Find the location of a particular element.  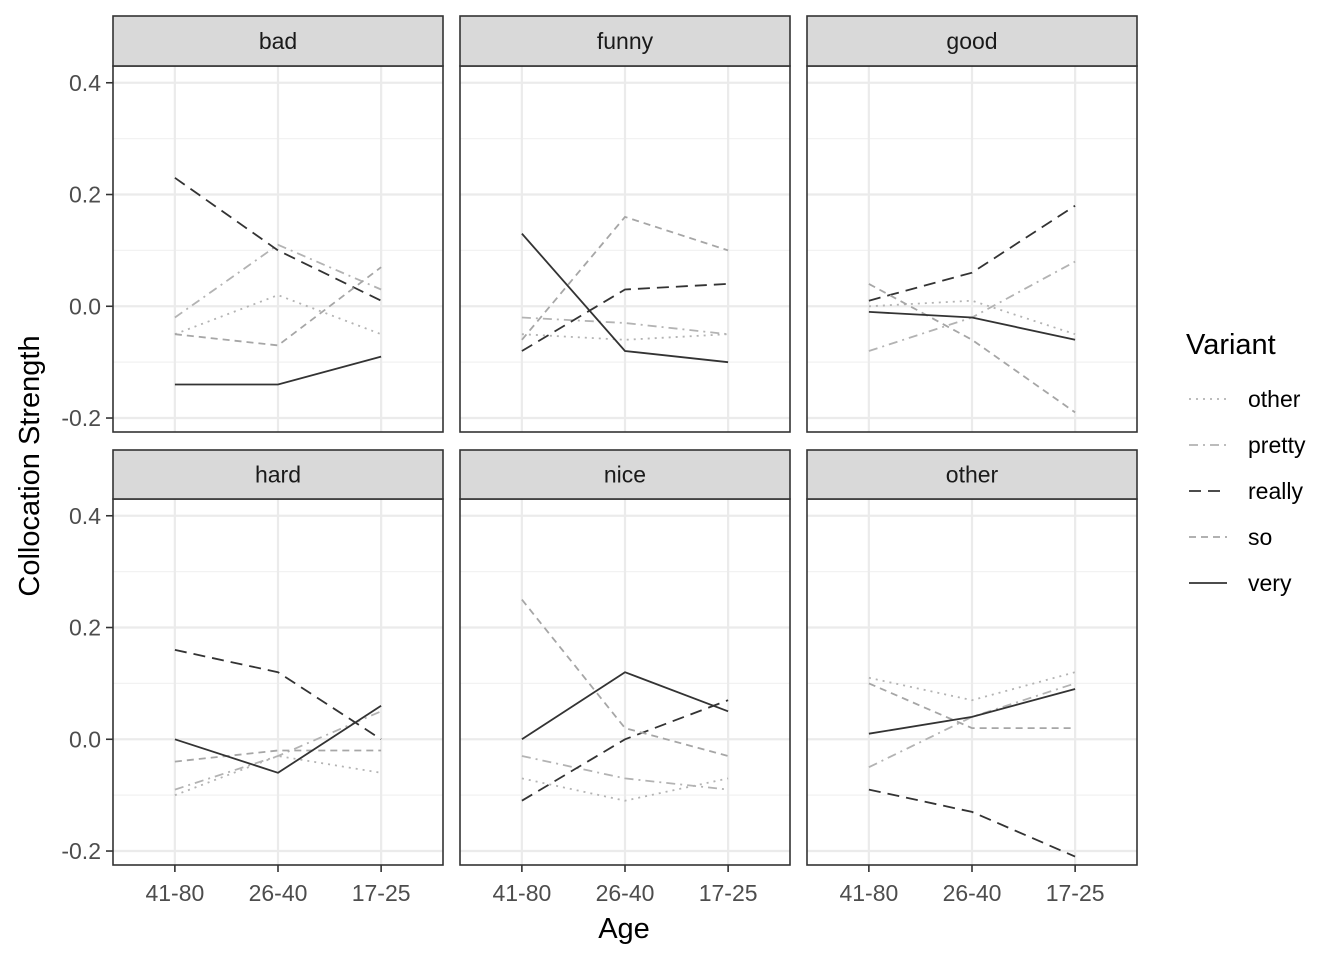

x-axis-title: Age is located at coordinates (624, 929).